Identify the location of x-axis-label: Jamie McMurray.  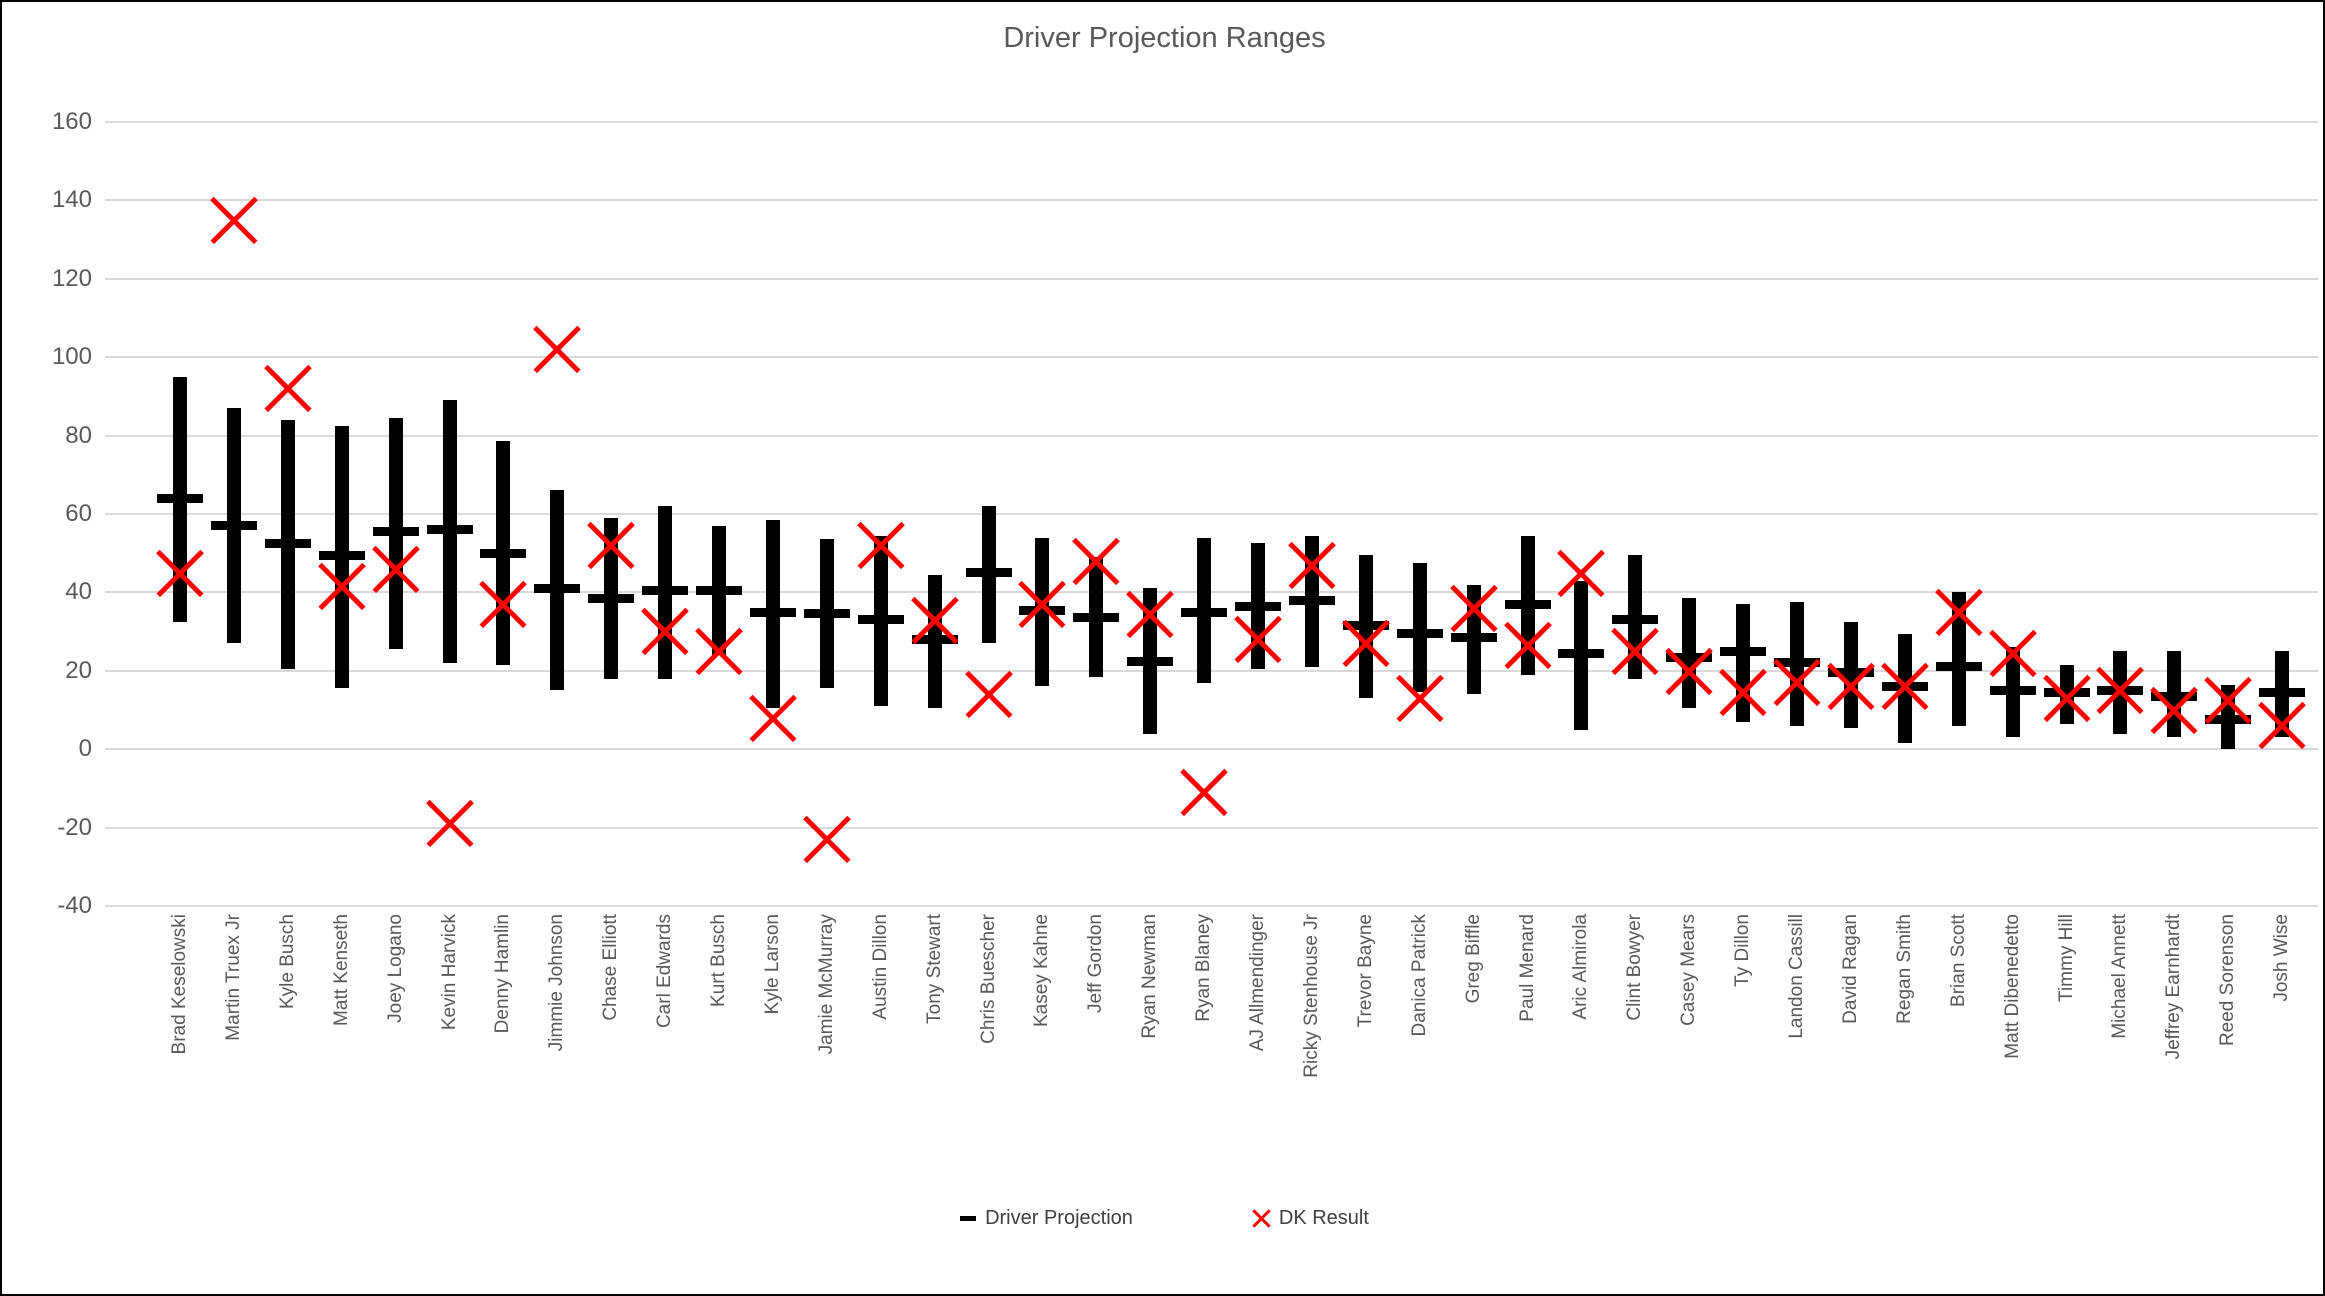
(827, 984).